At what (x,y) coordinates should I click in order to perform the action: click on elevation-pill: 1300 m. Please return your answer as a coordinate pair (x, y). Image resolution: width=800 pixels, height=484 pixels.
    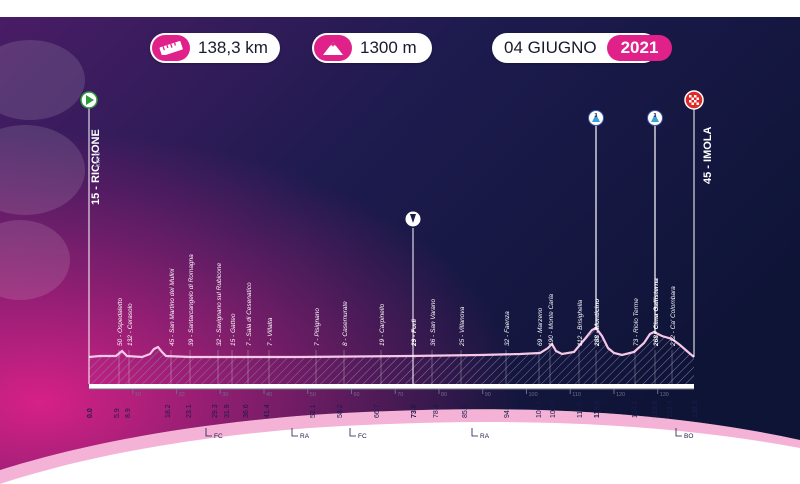
    Looking at the image, I should click on (372, 48).